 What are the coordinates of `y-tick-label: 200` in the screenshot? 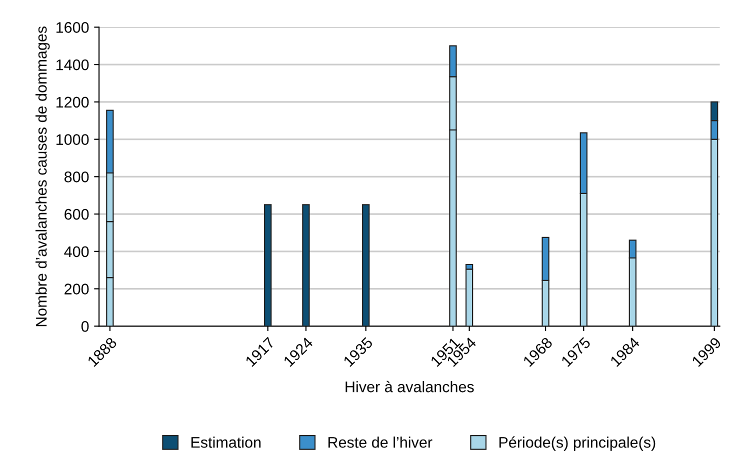 It's located at (76, 289).